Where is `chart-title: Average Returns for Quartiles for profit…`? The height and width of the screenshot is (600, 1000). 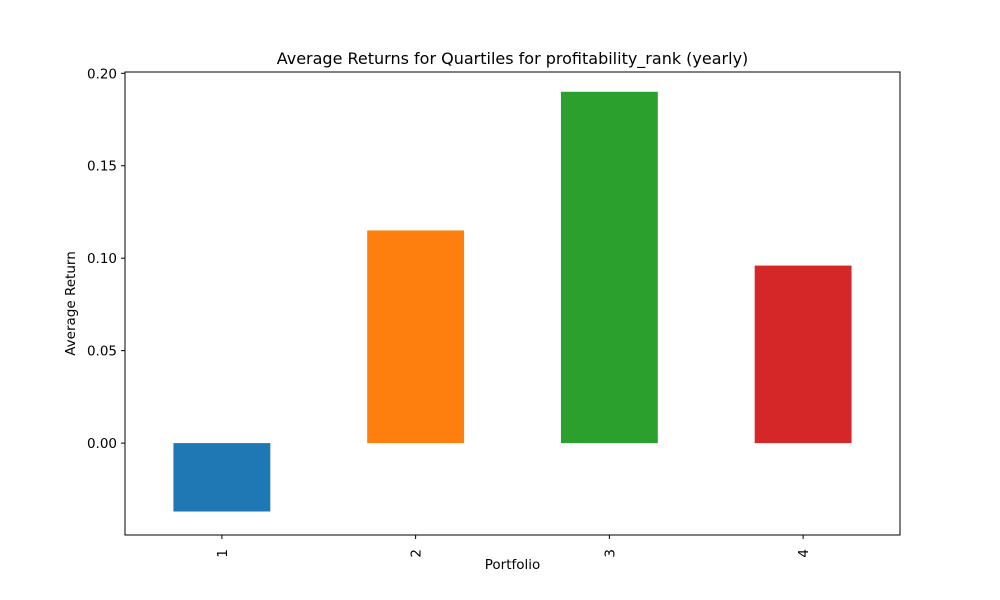 chart-title: Average Returns for Quartiles for profit… is located at coordinates (513, 59).